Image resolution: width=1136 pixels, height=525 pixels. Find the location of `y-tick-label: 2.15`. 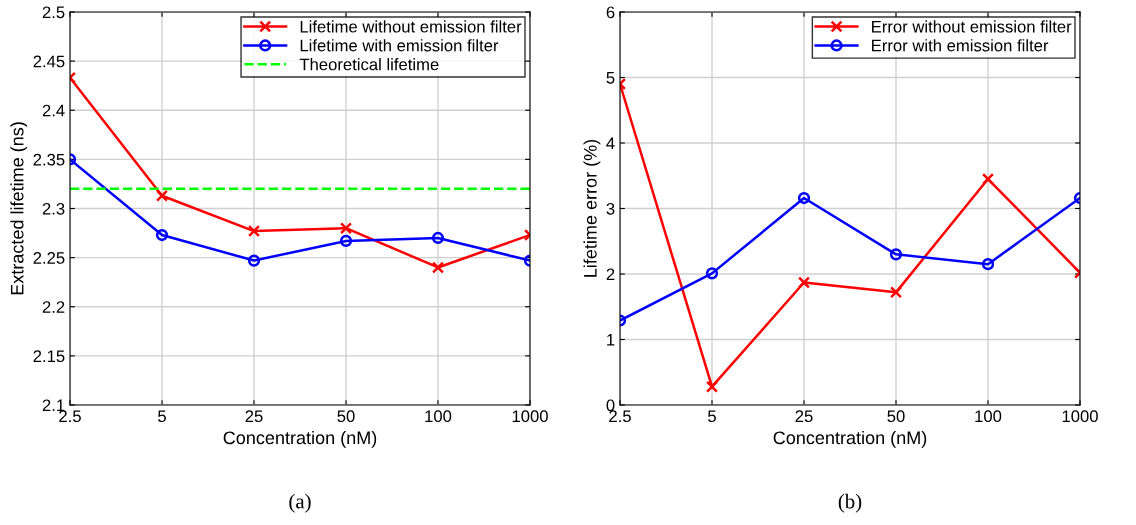

y-tick-label: 2.15 is located at coordinates (49, 356).